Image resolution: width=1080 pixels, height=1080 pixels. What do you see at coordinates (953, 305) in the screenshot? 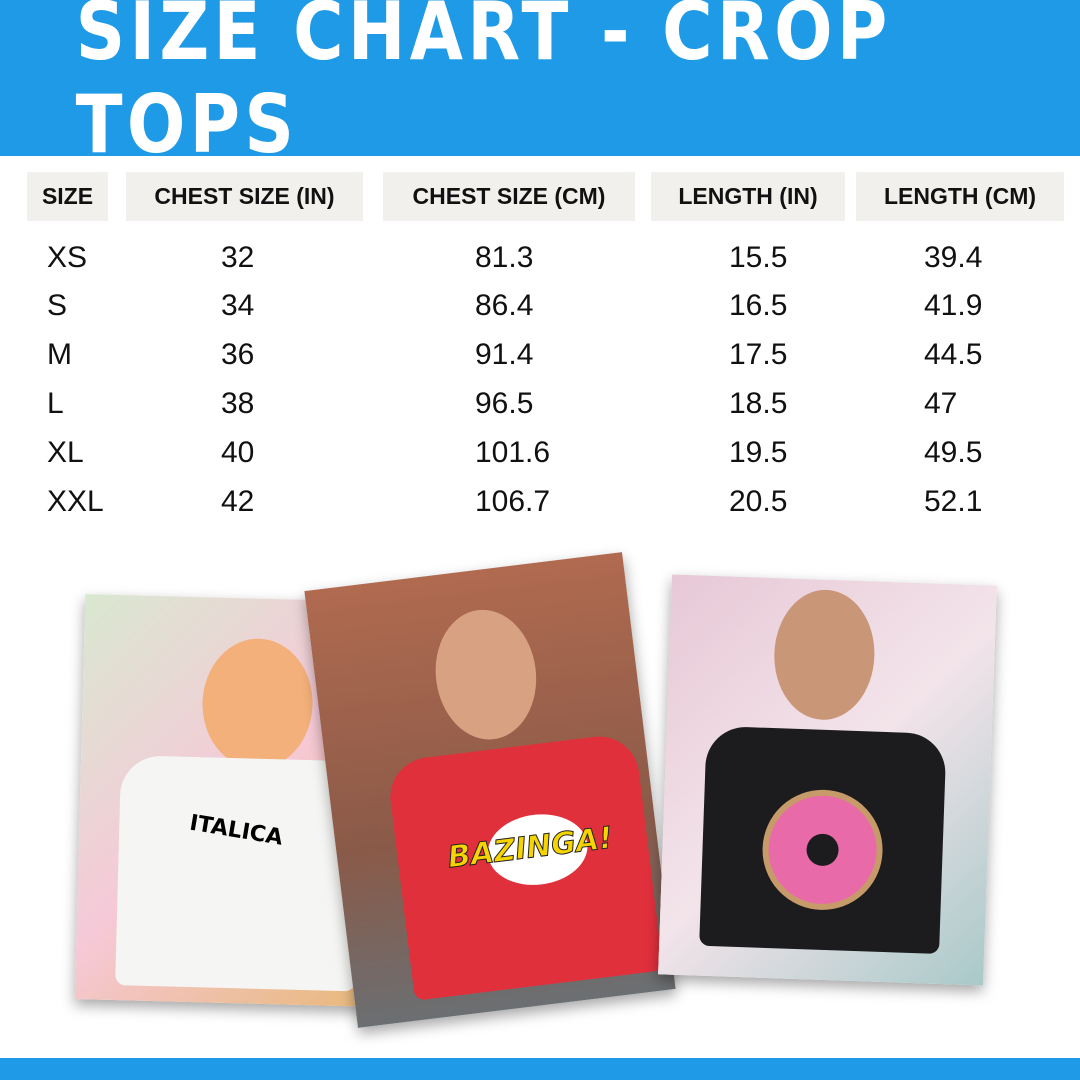
I see `table-cell: 41.9` at bounding box center [953, 305].